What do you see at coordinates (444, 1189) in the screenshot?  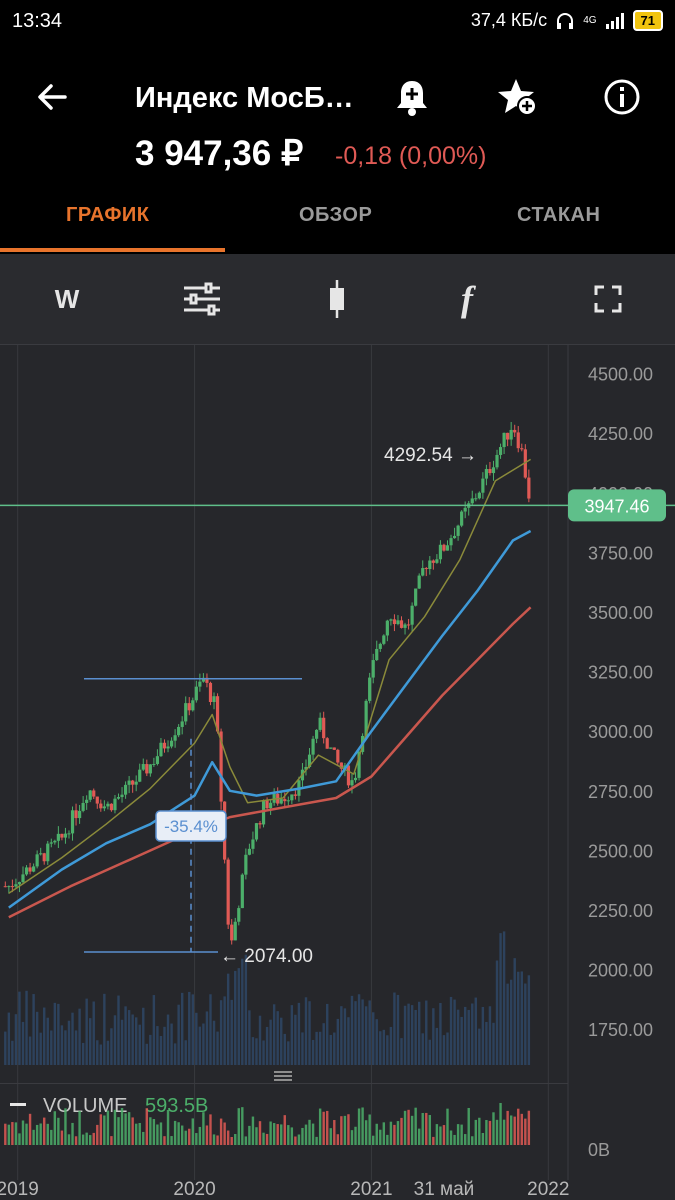 I see `x-tick-label: 31 май` at bounding box center [444, 1189].